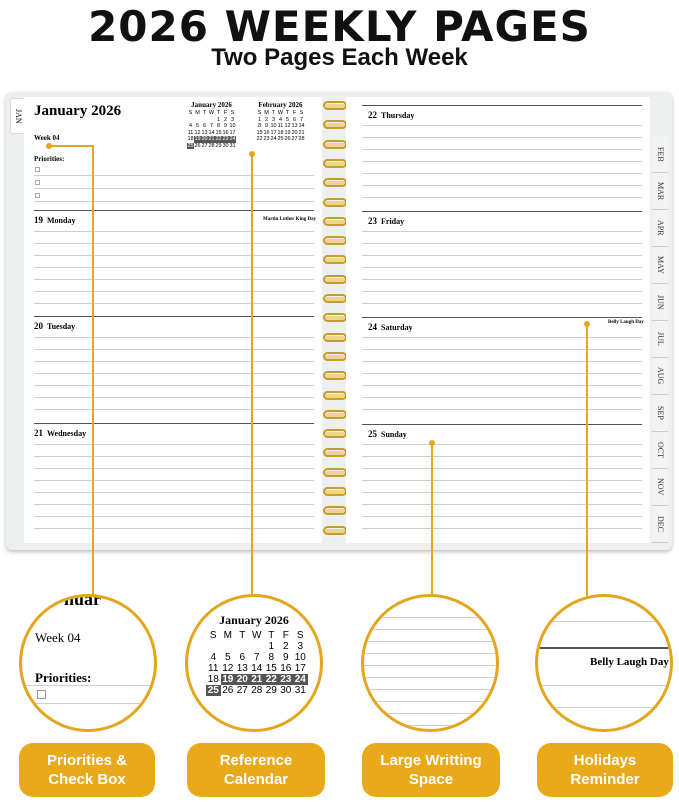  Describe the element at coordinates (287, 126) in the screenshot. I see `calendar-day: 12` at that location.